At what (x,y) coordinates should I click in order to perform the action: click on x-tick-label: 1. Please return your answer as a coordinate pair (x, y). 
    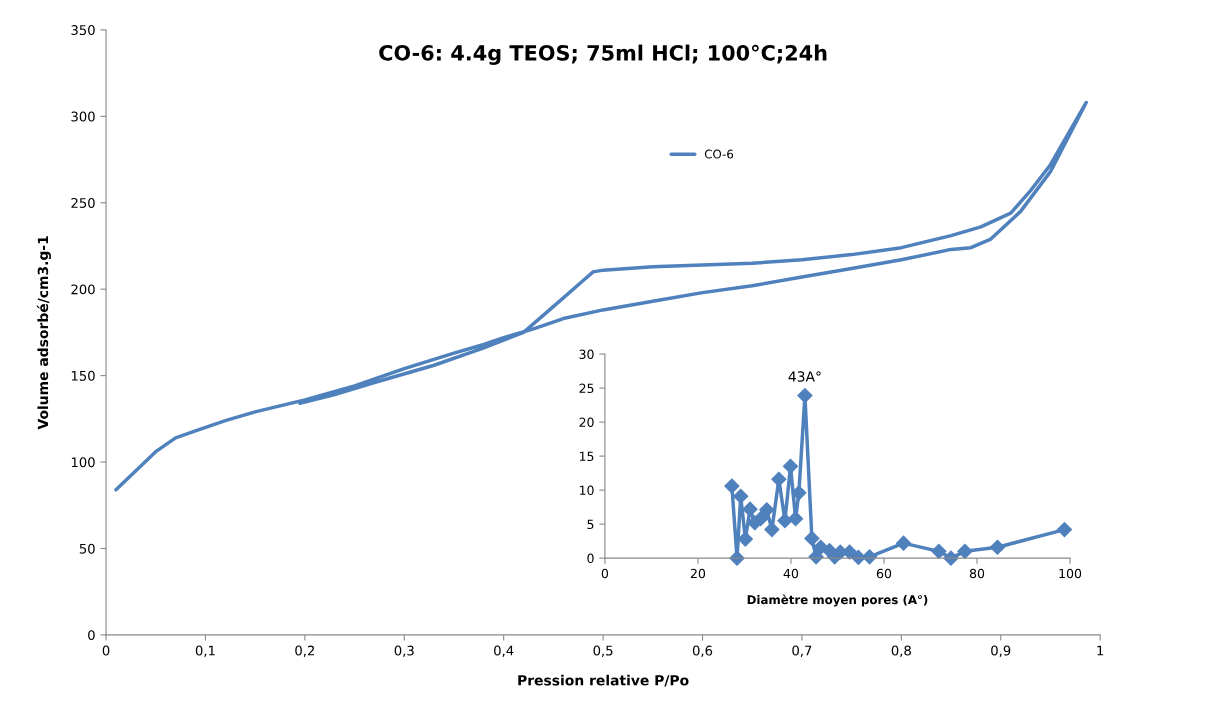
    Looking at the image, I should click on (1100, 650).